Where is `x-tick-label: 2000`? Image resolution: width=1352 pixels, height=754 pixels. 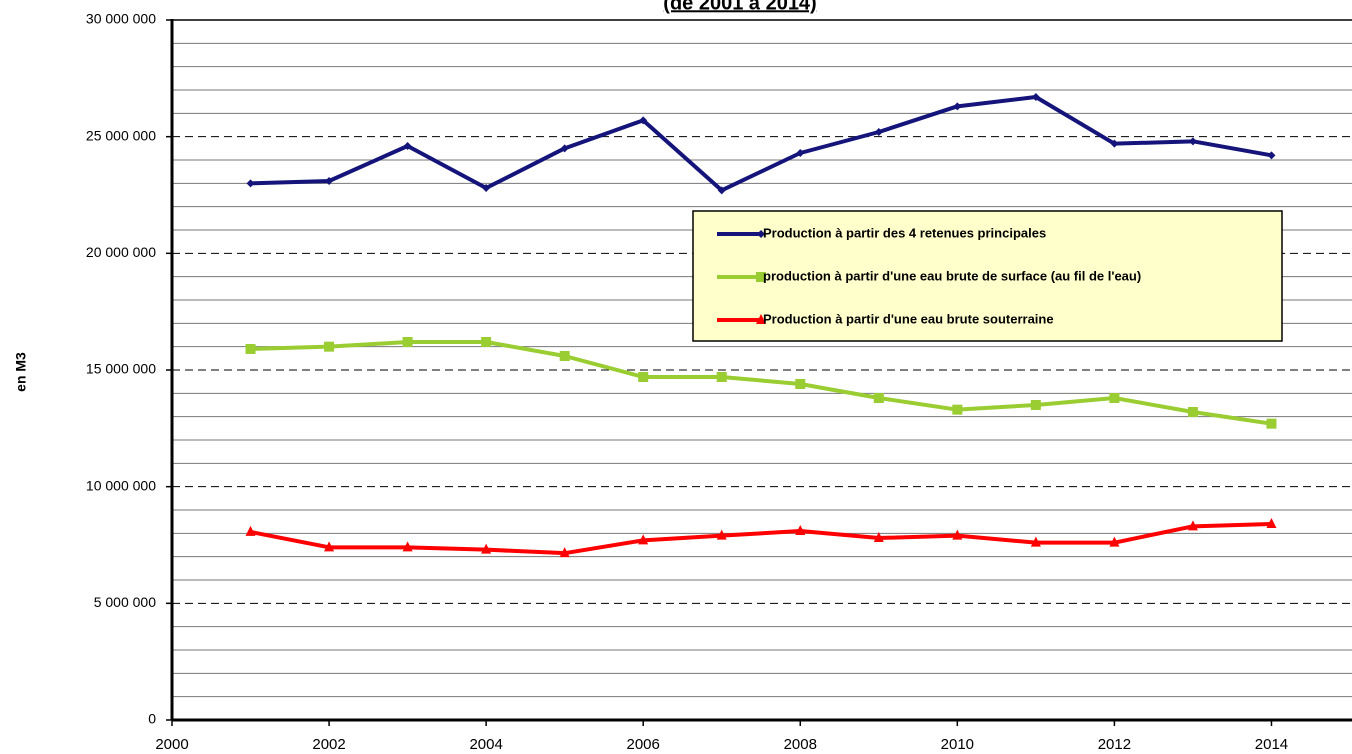 x-tick-label: 2000 is located at coordinates (171, 744).